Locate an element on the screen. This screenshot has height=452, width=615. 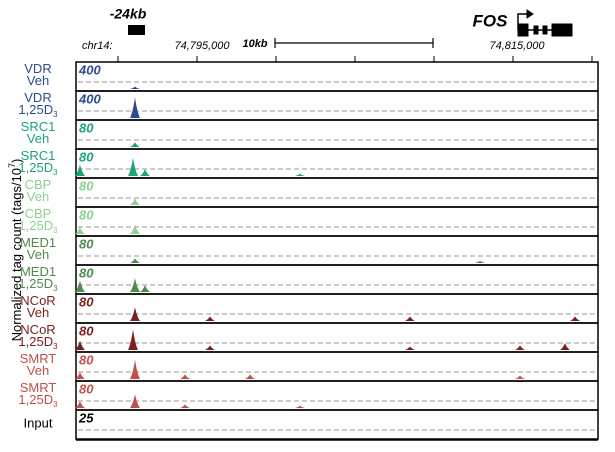
track-label: NCoR Veh is located at coordinates (37, 306).